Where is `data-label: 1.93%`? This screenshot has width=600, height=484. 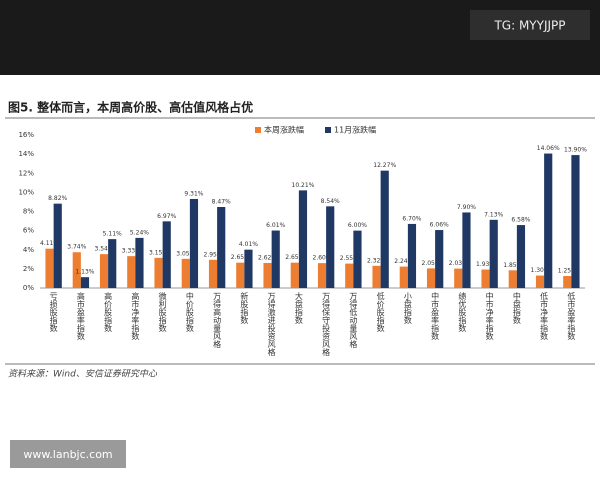 data-label: 1.93% is located at coordinates (485, 264).